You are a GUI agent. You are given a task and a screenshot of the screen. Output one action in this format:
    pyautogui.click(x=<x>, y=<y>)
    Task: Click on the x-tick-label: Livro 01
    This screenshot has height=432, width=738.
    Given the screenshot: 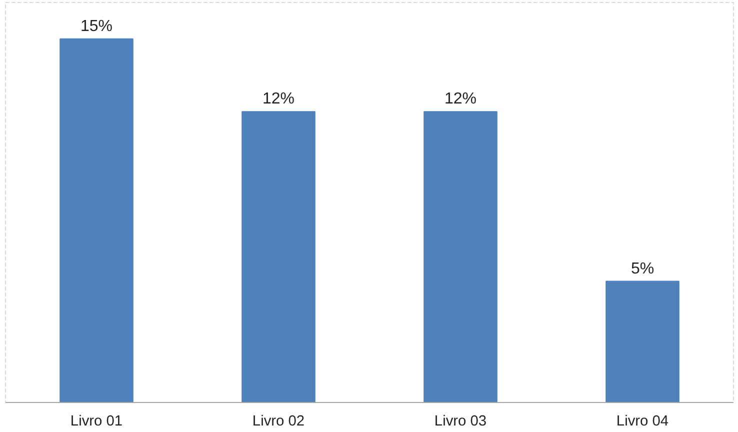 What is the action you would take?
    pyautogui.click(x=96, y=422)
    